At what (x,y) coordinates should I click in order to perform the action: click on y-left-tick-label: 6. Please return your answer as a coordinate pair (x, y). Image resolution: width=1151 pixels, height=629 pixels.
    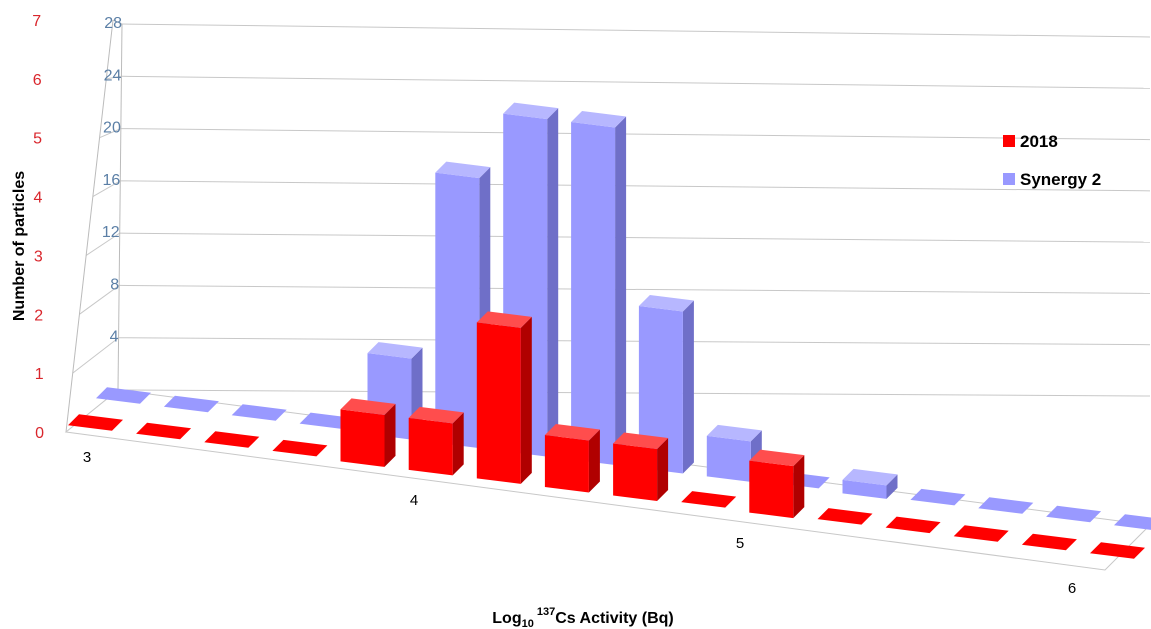
    Looking at the image, I should click on (37, 80).